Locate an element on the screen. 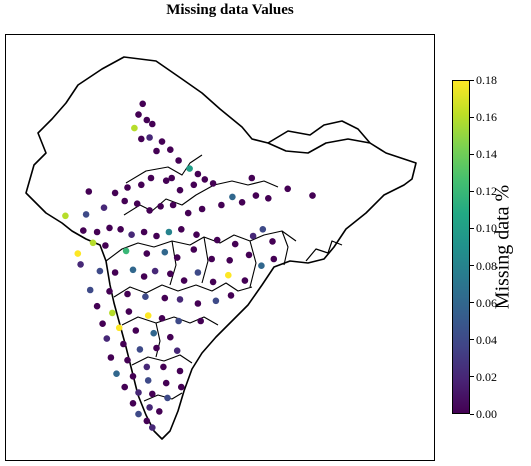 The height and width of the screenshot is (466, 531). colorbar-tick-label: 0.04 is located at coordinates (486, 339).